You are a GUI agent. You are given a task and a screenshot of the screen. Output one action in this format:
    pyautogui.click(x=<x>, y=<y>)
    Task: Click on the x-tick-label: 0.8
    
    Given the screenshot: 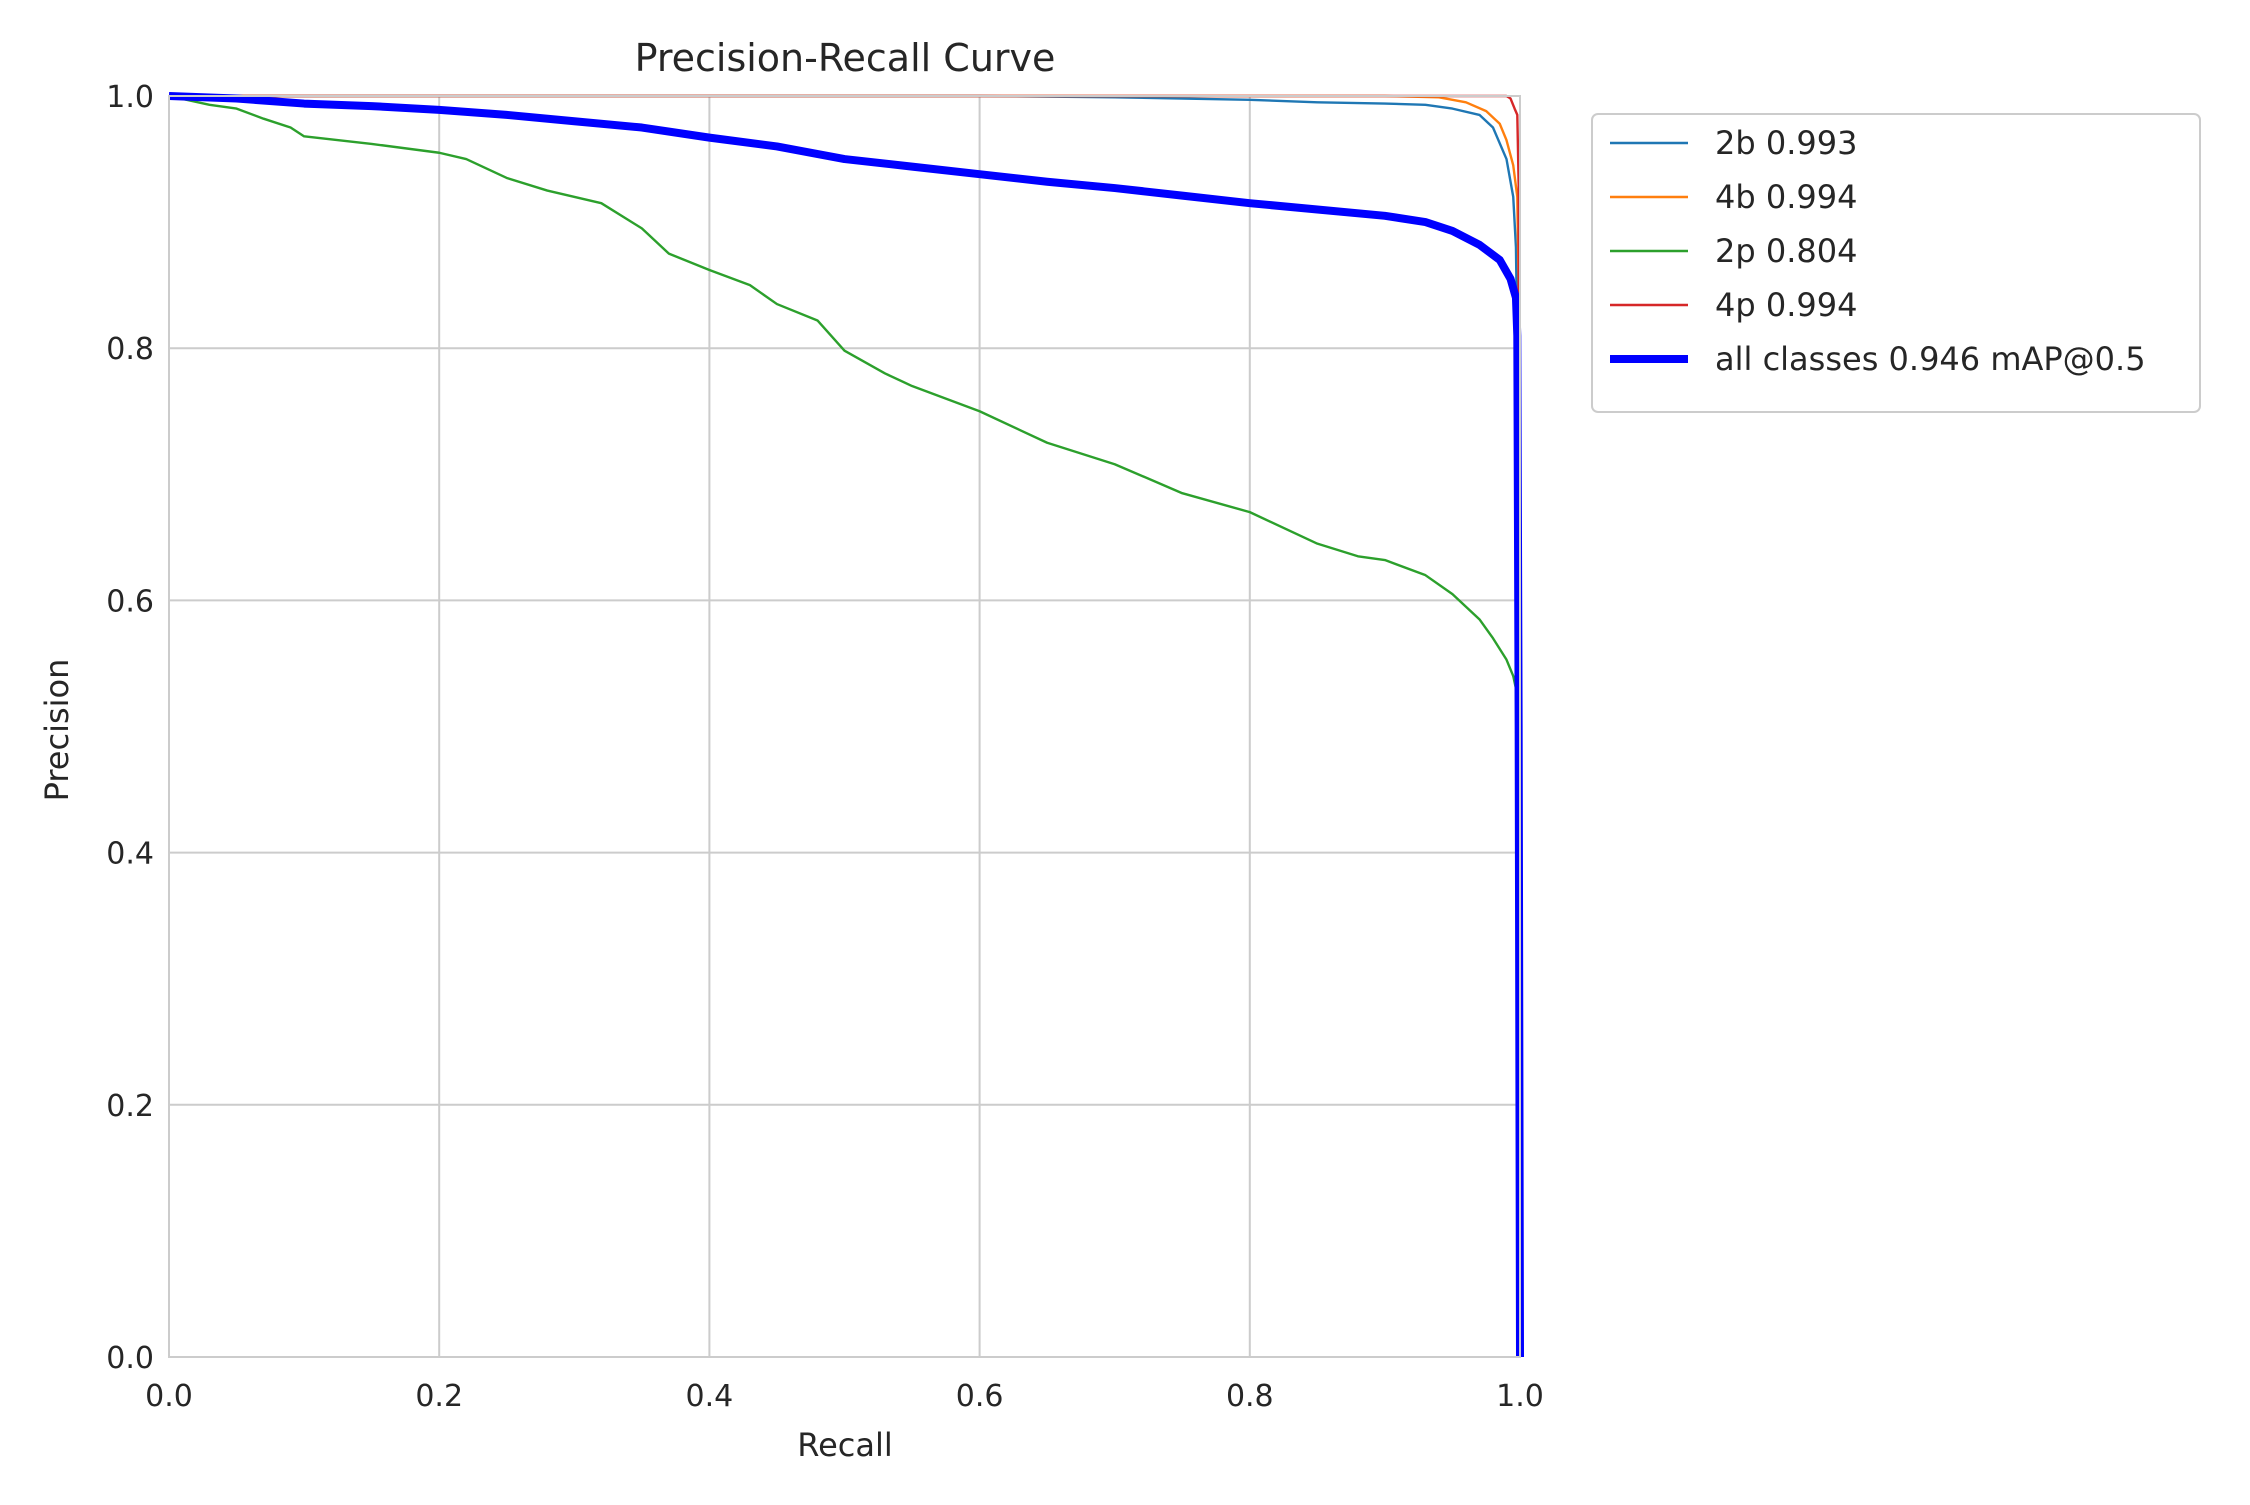 What is the action you would take?
    pyautogui.click(x=1250, y=1396)
    